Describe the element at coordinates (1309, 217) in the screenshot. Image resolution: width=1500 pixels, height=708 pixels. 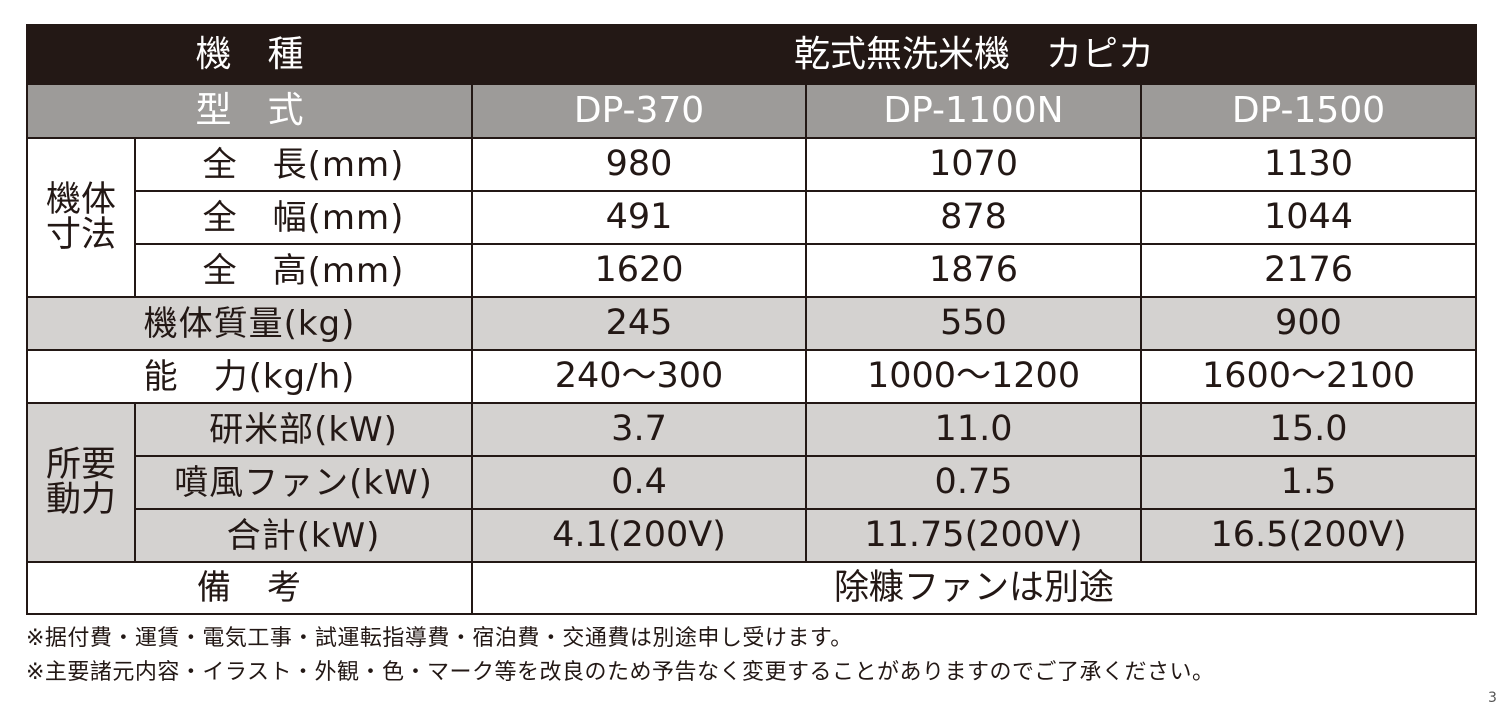
I see `cell-value: 1044` at that location.